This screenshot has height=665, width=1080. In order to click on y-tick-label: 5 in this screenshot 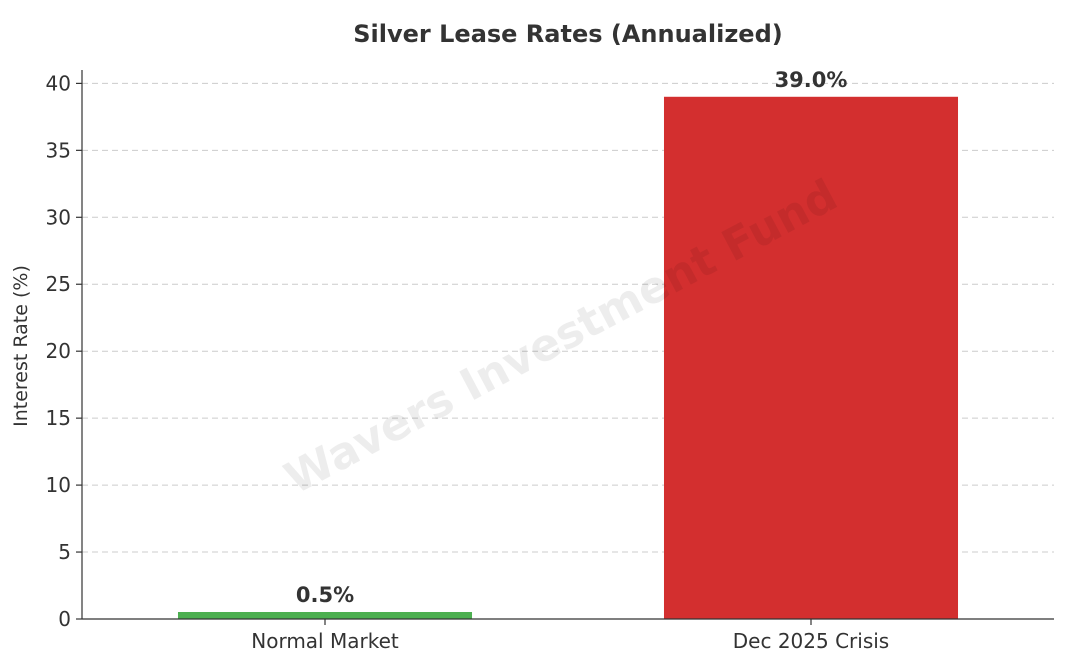, I will do `click(64, 552)`.